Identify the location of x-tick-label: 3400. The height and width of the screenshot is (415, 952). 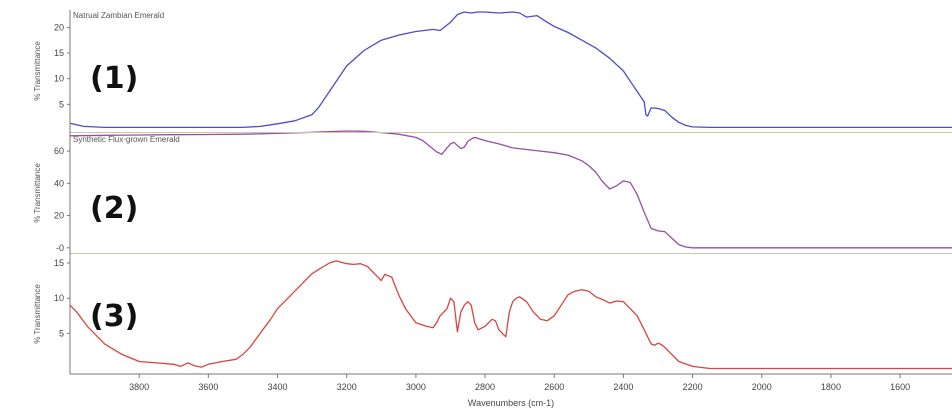
(278, 387).